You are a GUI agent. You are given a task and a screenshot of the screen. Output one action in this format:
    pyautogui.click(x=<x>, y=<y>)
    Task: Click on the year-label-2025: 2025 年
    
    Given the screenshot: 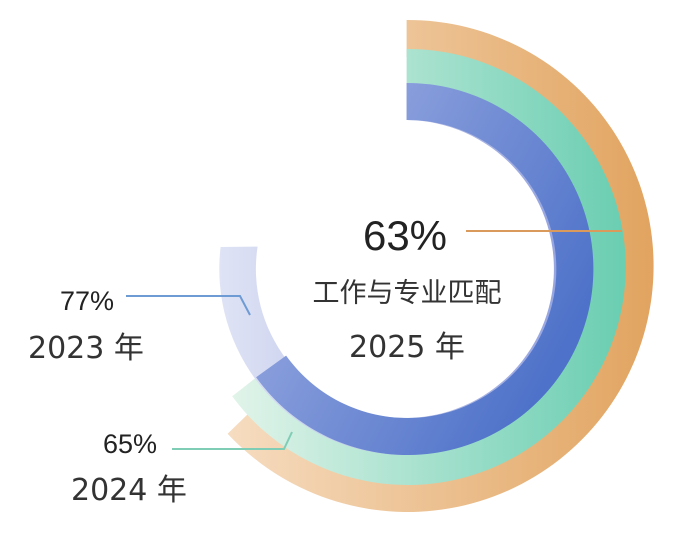 What is the action you would take?
    pyautogui.click(x=407, y=347)
    